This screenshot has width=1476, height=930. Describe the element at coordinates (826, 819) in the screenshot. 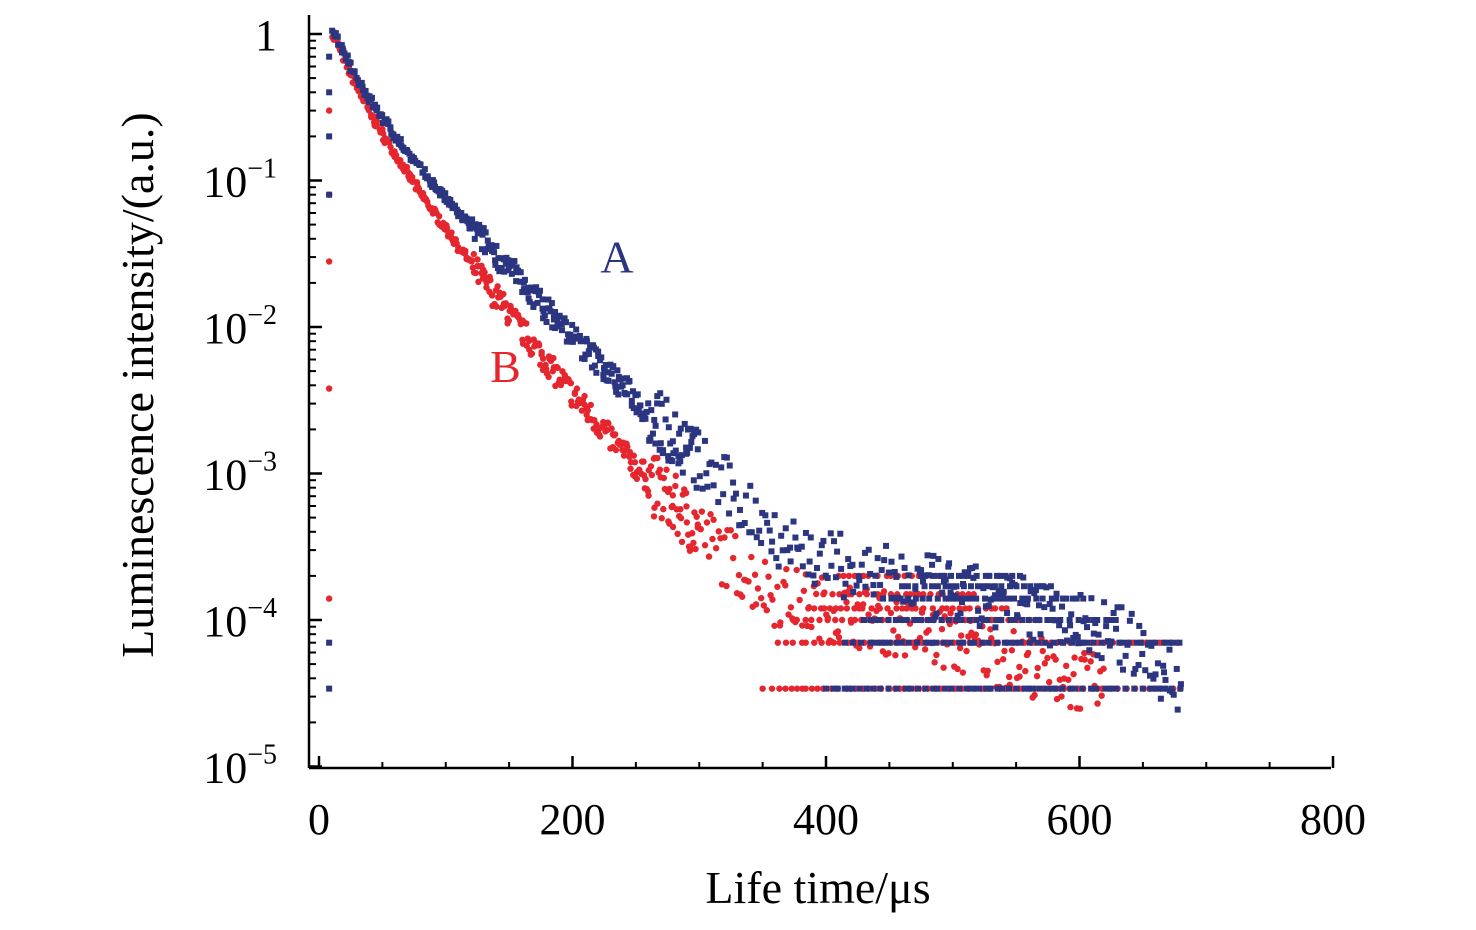

I see `x-tick-label: 400` at that location.